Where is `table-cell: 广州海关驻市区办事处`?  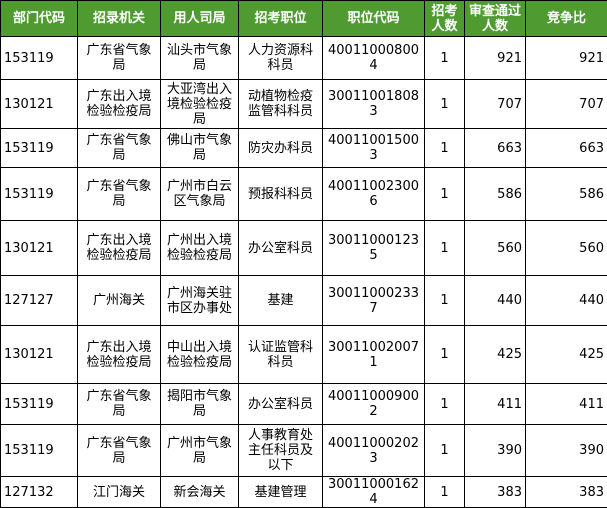 table-cell: 广州海关驻市区办事处 is located at coordinates (200, 301).